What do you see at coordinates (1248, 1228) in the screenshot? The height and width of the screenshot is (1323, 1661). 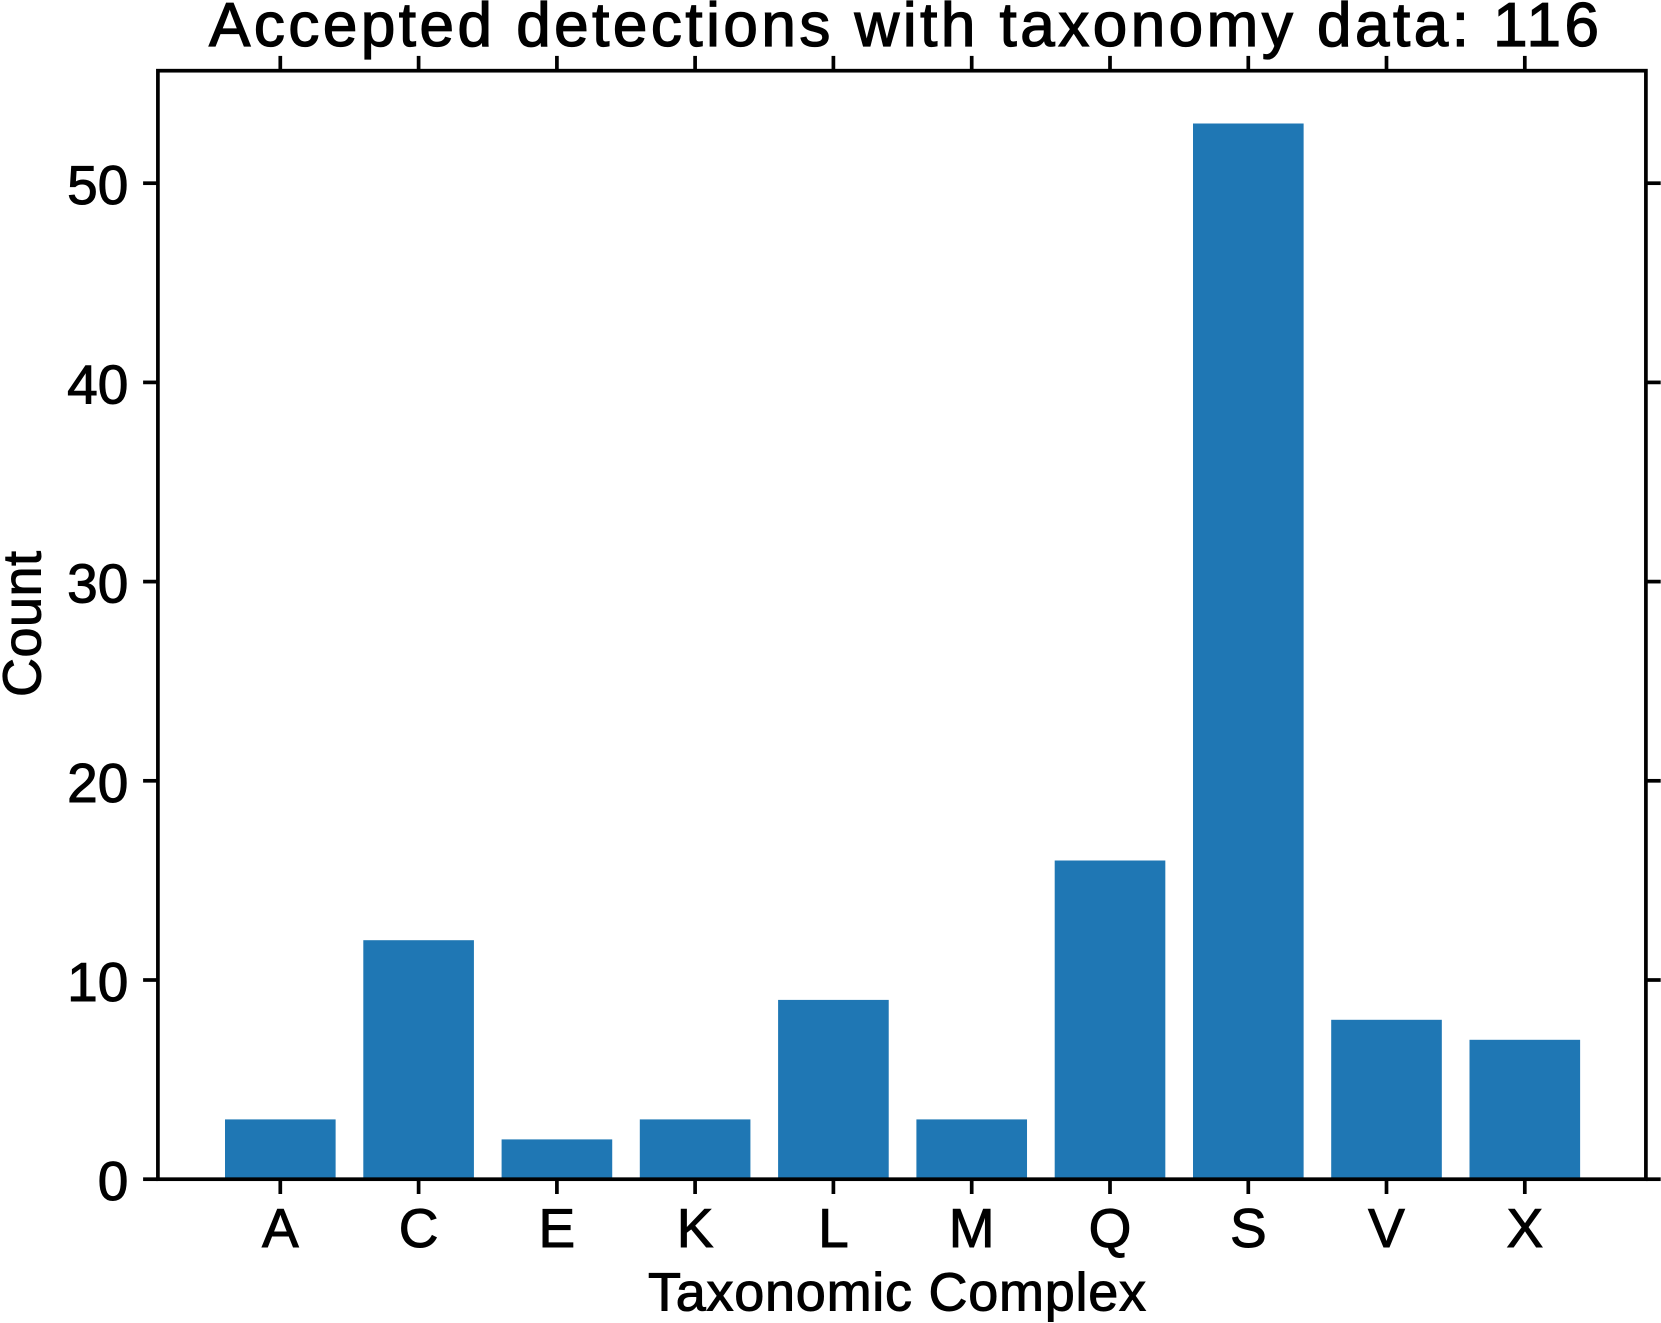 I see `svg-text: S` at bounding box center [1248, 1228].